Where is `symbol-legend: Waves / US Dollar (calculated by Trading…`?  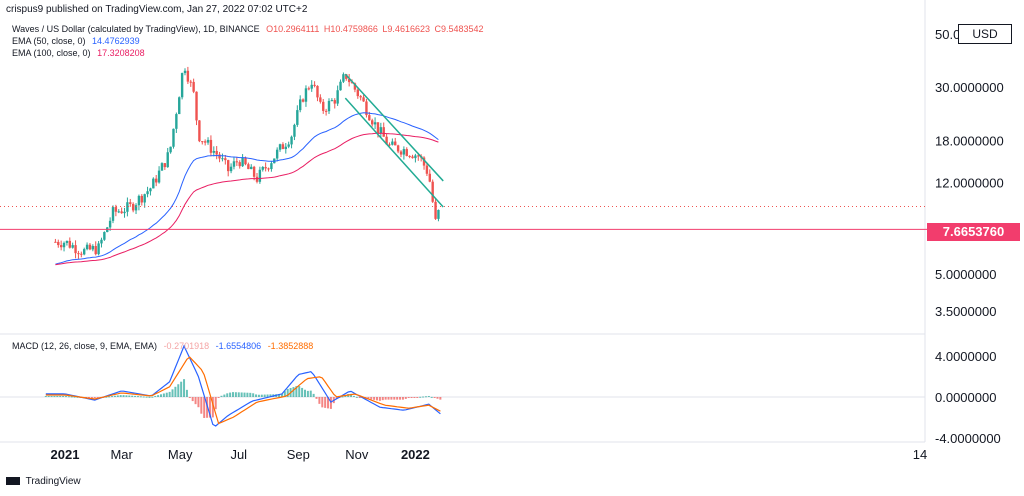 symbol-legend: Waves / US Dollar (calculated by Trading… is located at coordinates (249, 29).